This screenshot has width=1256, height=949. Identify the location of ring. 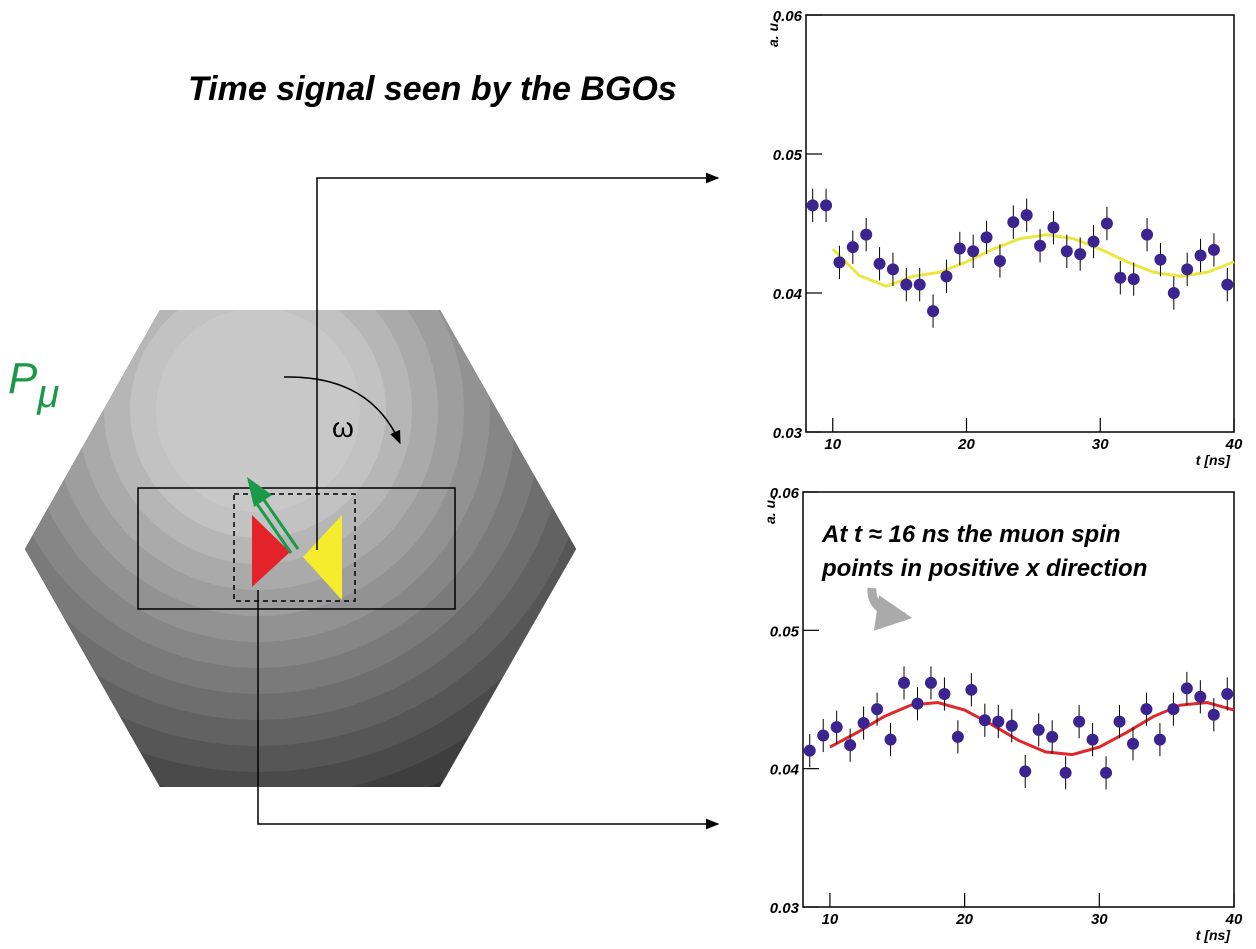
(258, 411).